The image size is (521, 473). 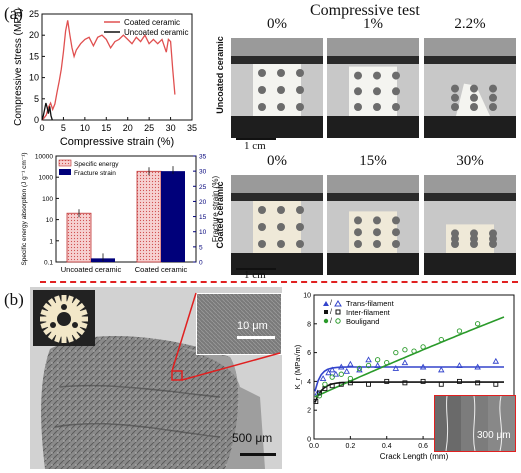 What do you see at coordinates (47, 199) in the screenshot?
I see `y-left-tick-label: 100` at bounding box center [47, 199].